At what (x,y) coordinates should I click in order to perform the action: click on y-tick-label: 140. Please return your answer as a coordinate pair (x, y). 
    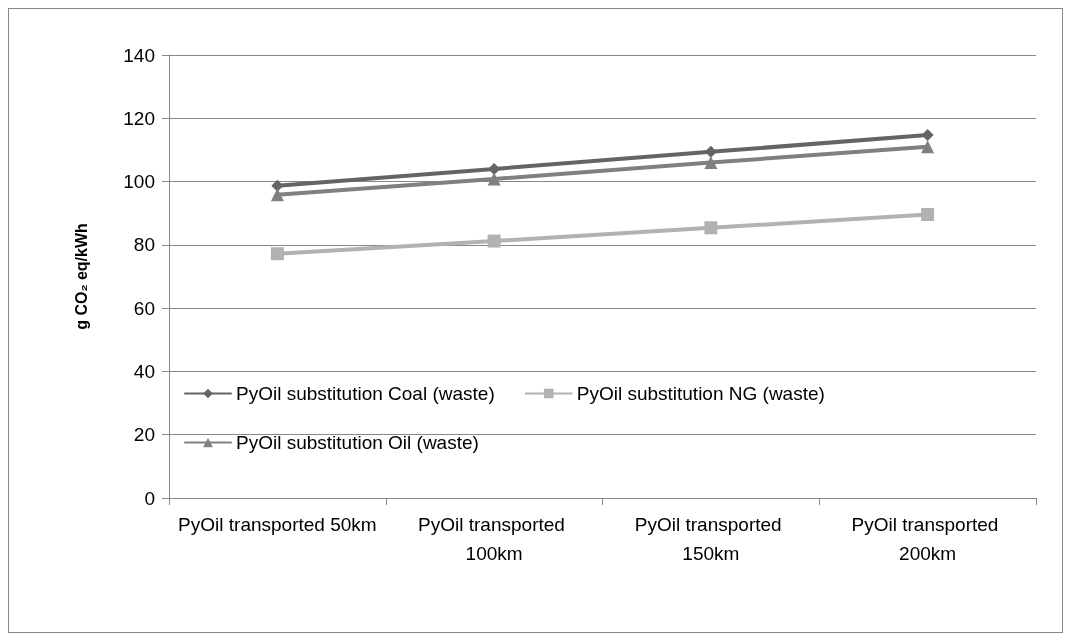
    Looking at the image, I should click on (139, 55).